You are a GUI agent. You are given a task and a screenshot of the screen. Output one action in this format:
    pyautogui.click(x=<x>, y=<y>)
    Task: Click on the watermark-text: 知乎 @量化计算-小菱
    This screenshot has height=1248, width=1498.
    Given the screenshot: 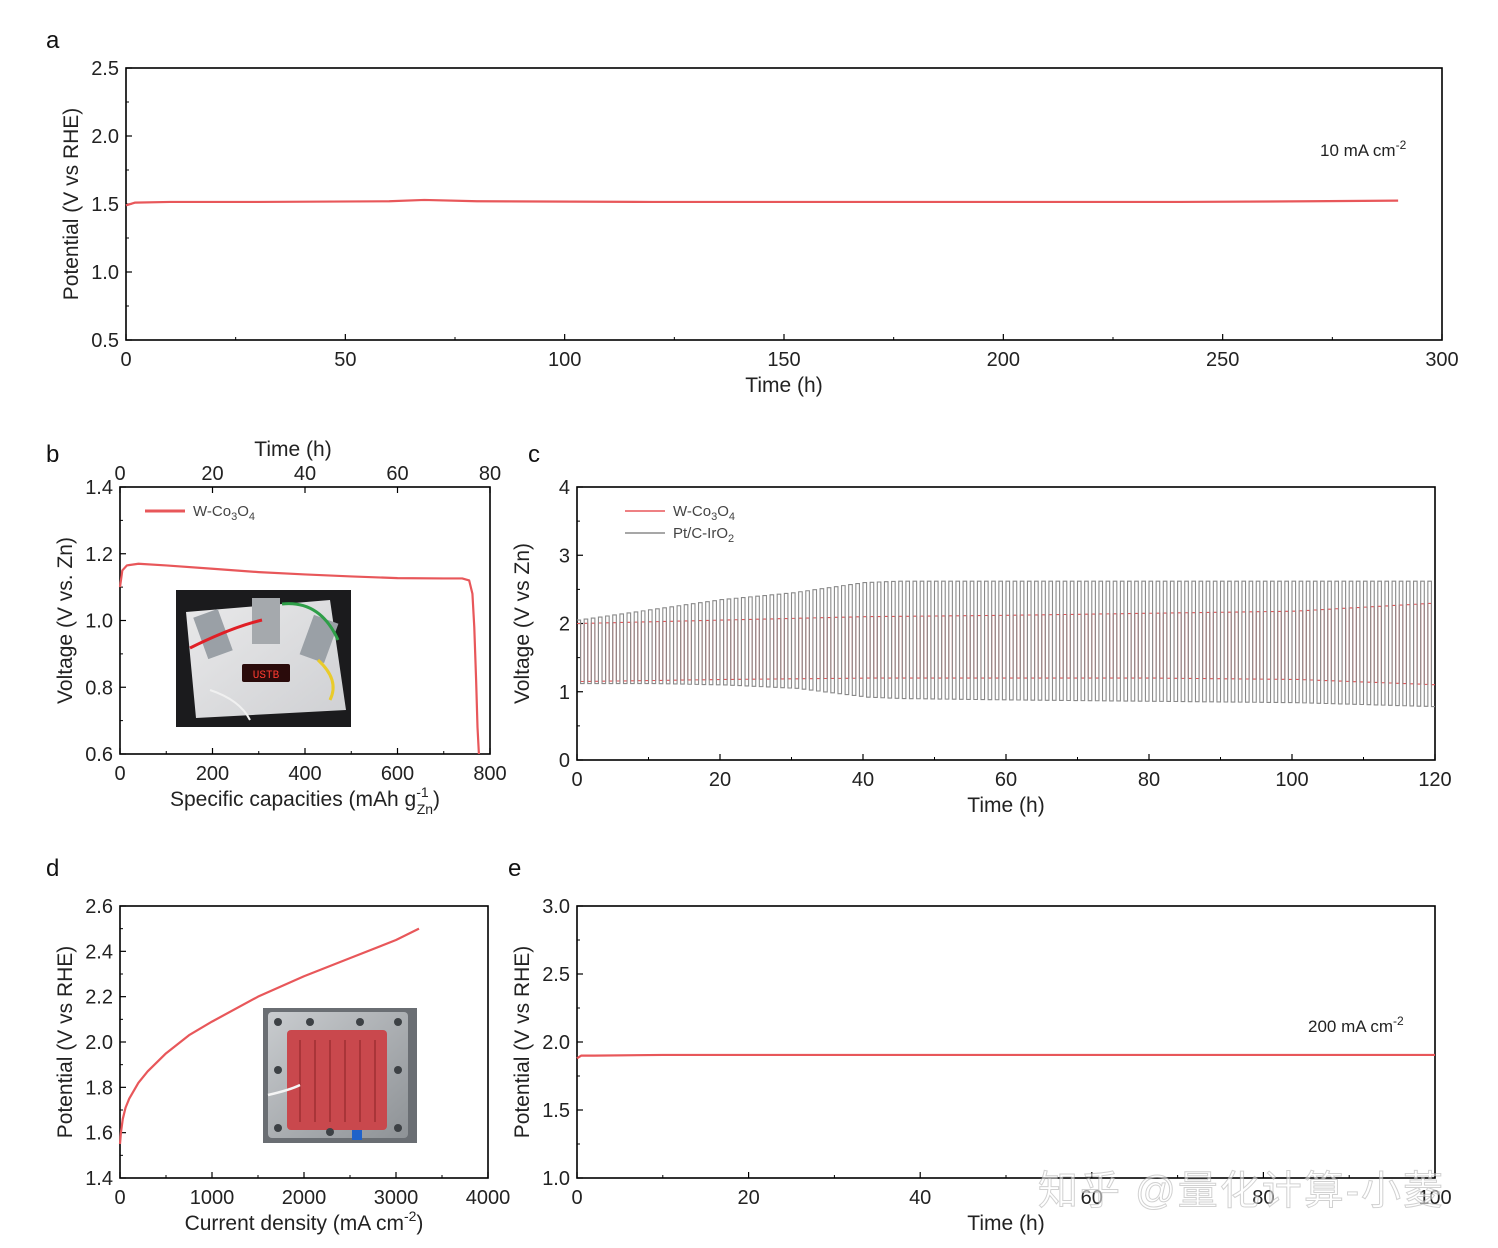 What is the action you would take?
    pyautogui.click(x=1241, y=1191)
    